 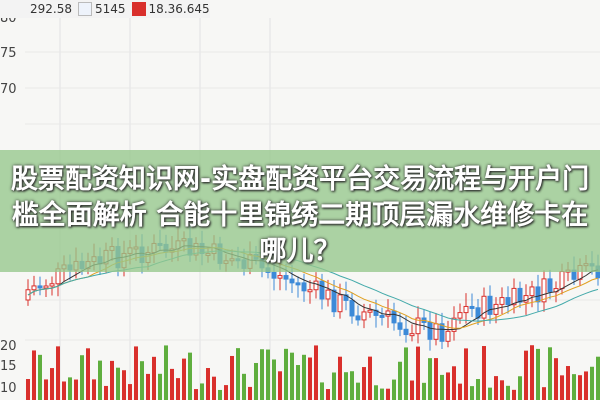 I want to click on volume-label: 20, so click(x=8, y=346).